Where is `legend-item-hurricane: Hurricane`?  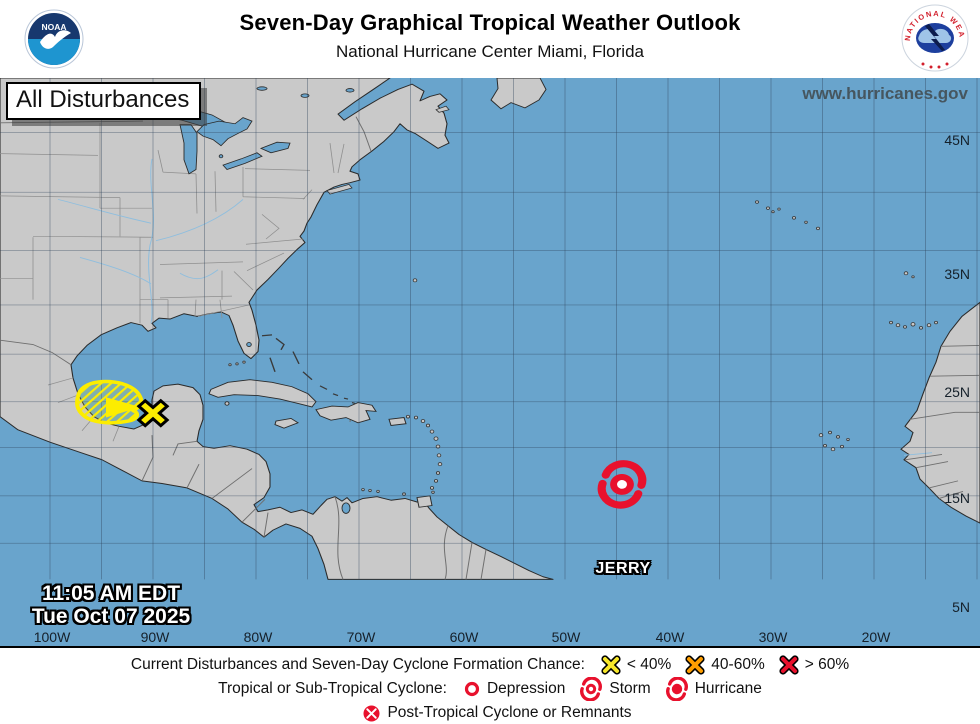 legend-item-hurricane: Hurricane is located at coordinates (713, 689).